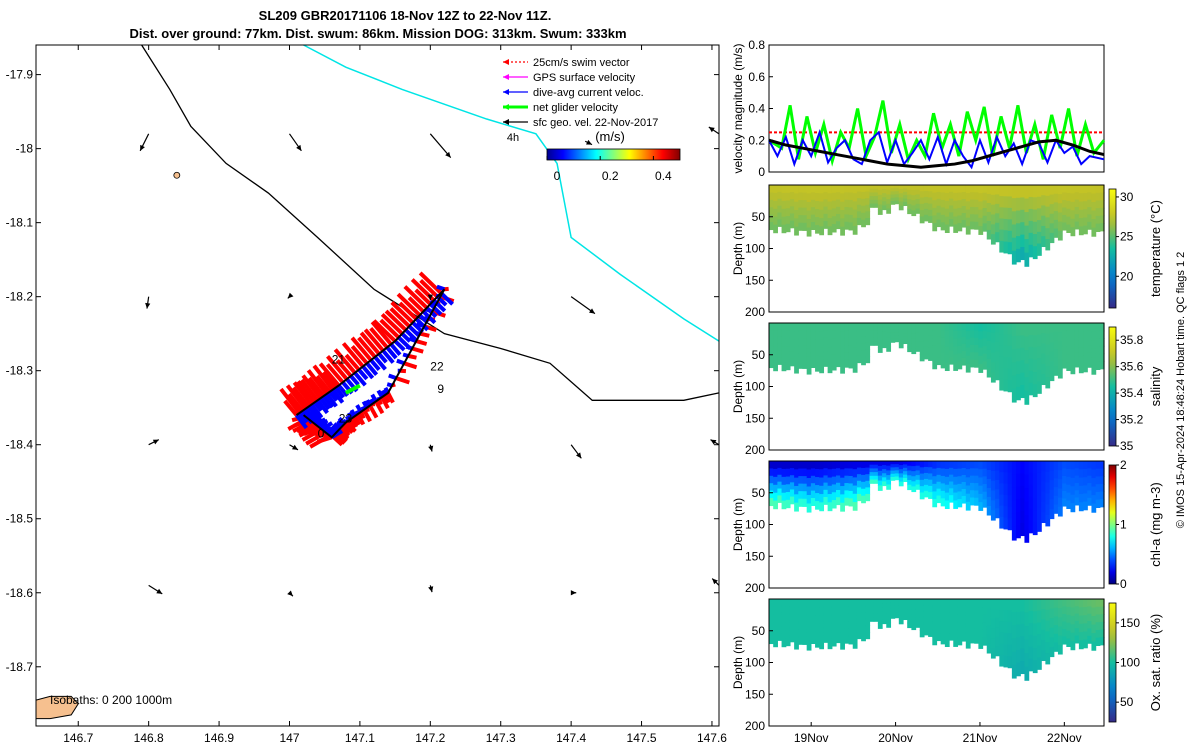 This screenshot has width=1200, height=750. Describe the element at coordinates (1155, 248) in the screenshot. I see `section-cblabel-1: temperature (°C)` at that location.